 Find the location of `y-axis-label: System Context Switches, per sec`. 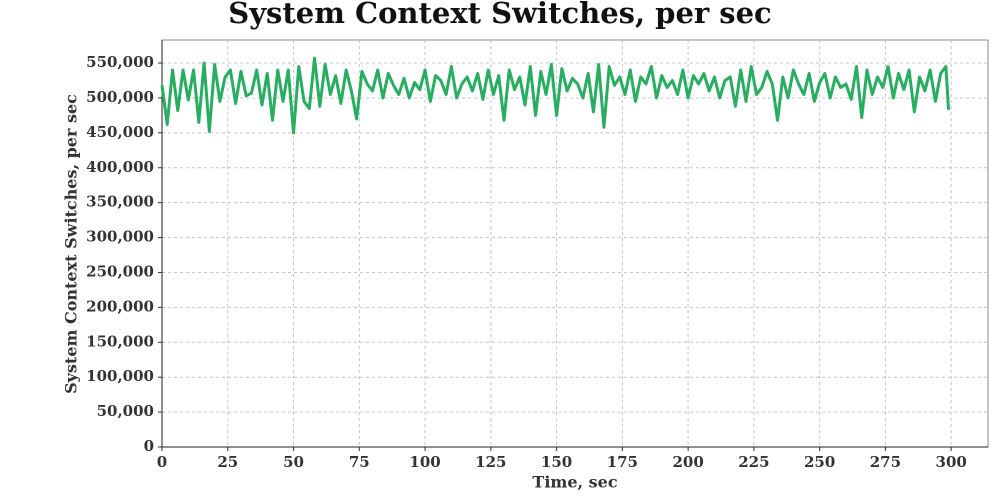

y-axis-label: System Context Switches, per sec is located at coordinates (71, 244).